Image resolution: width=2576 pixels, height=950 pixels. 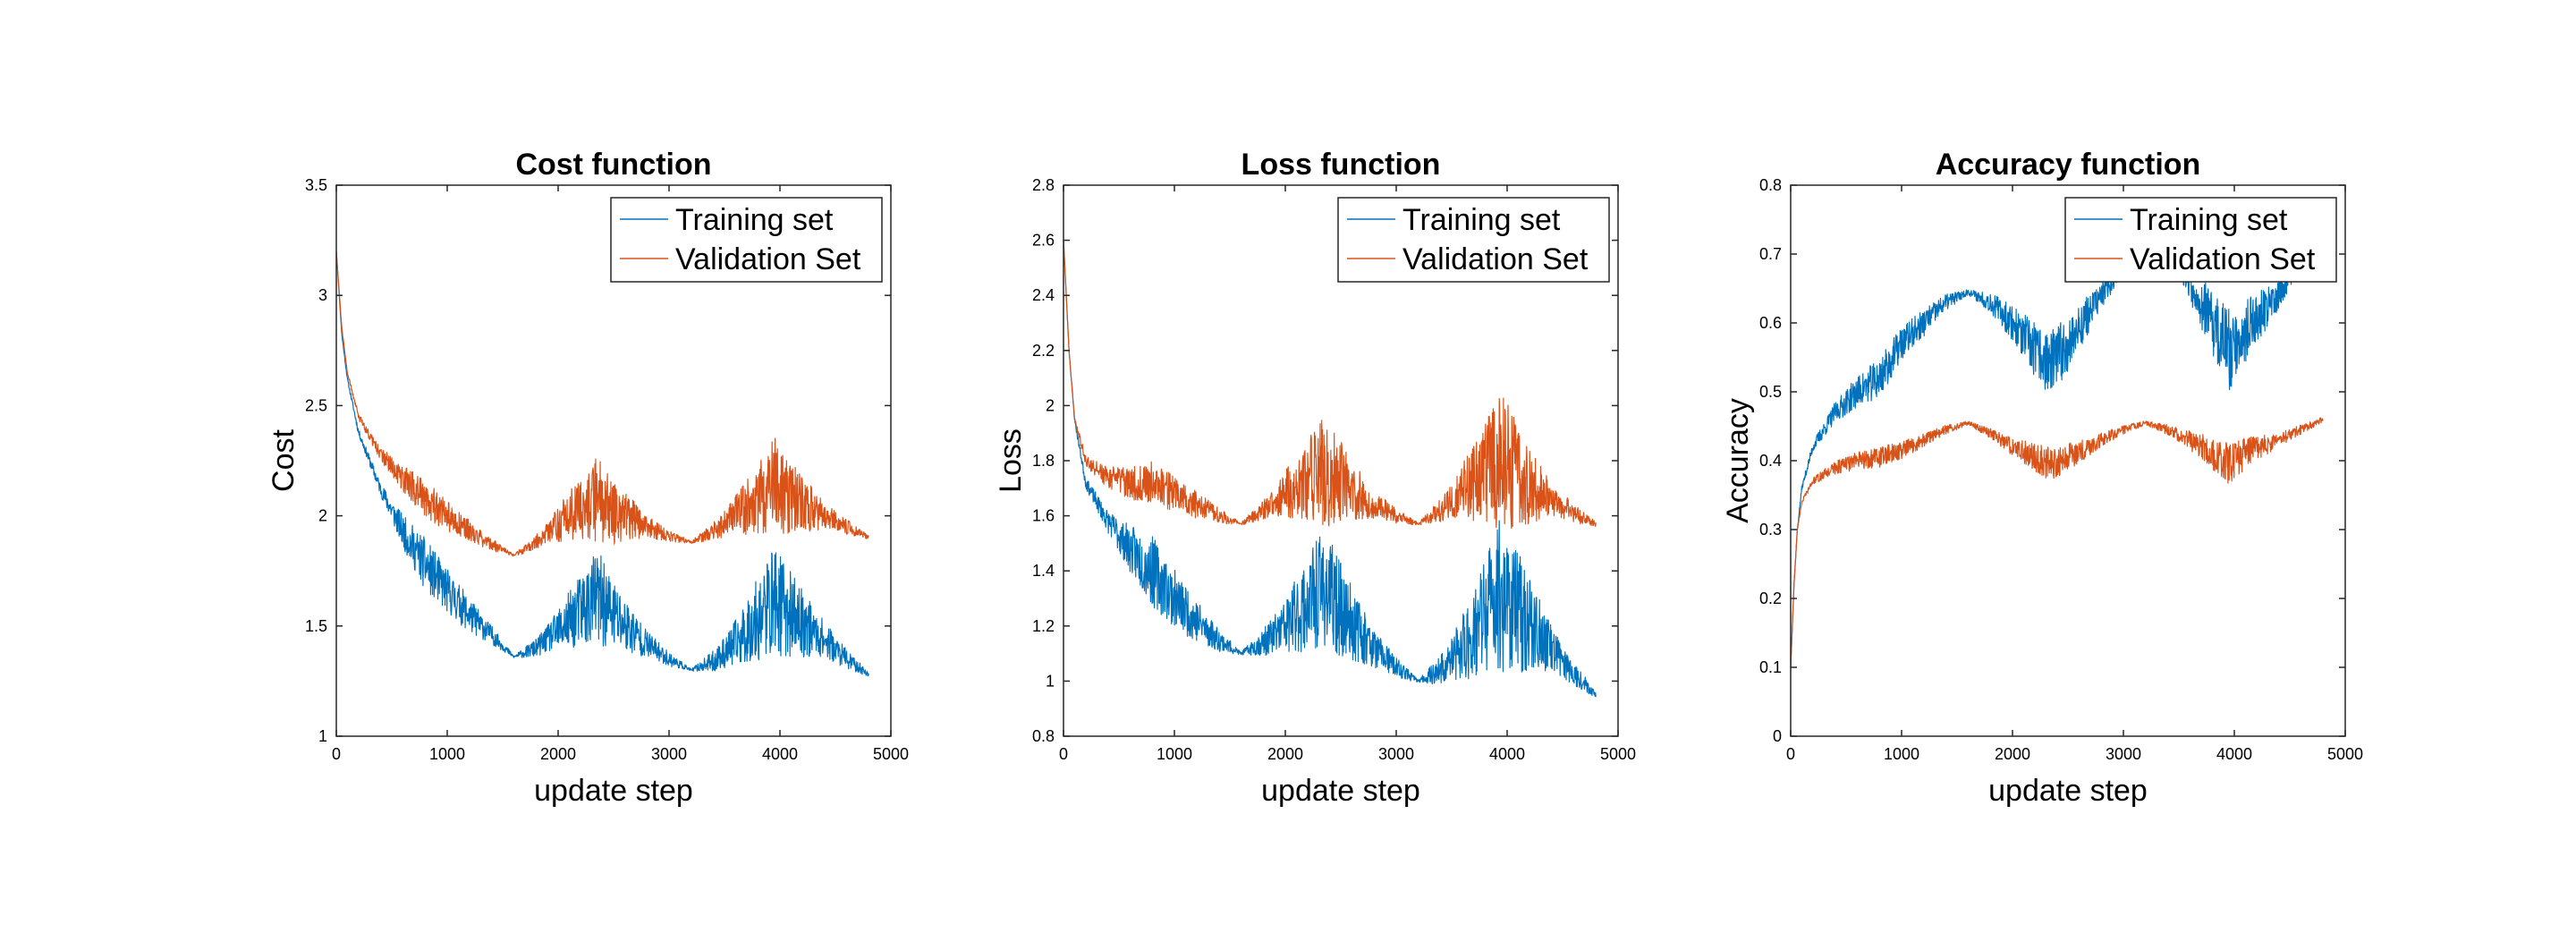 What do you see at coordinates (316, 626) in the screenshot?
I see `y-tick-label: 1.5` at bounding box center [316, 626].